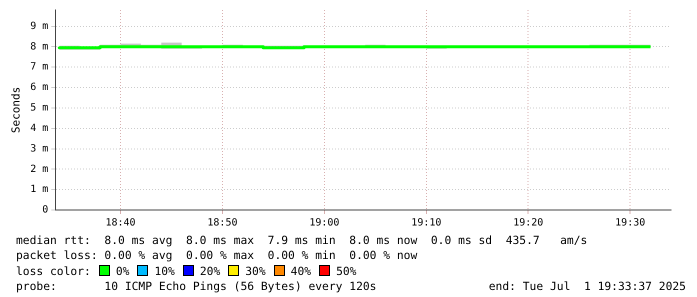 Image resolution: width=697 pixels, height=297 pixels. What do you see at coordinates (39, 46) in the screenshot?
I see `y-tick-label: 8 m` at bounding box center [39, 46].